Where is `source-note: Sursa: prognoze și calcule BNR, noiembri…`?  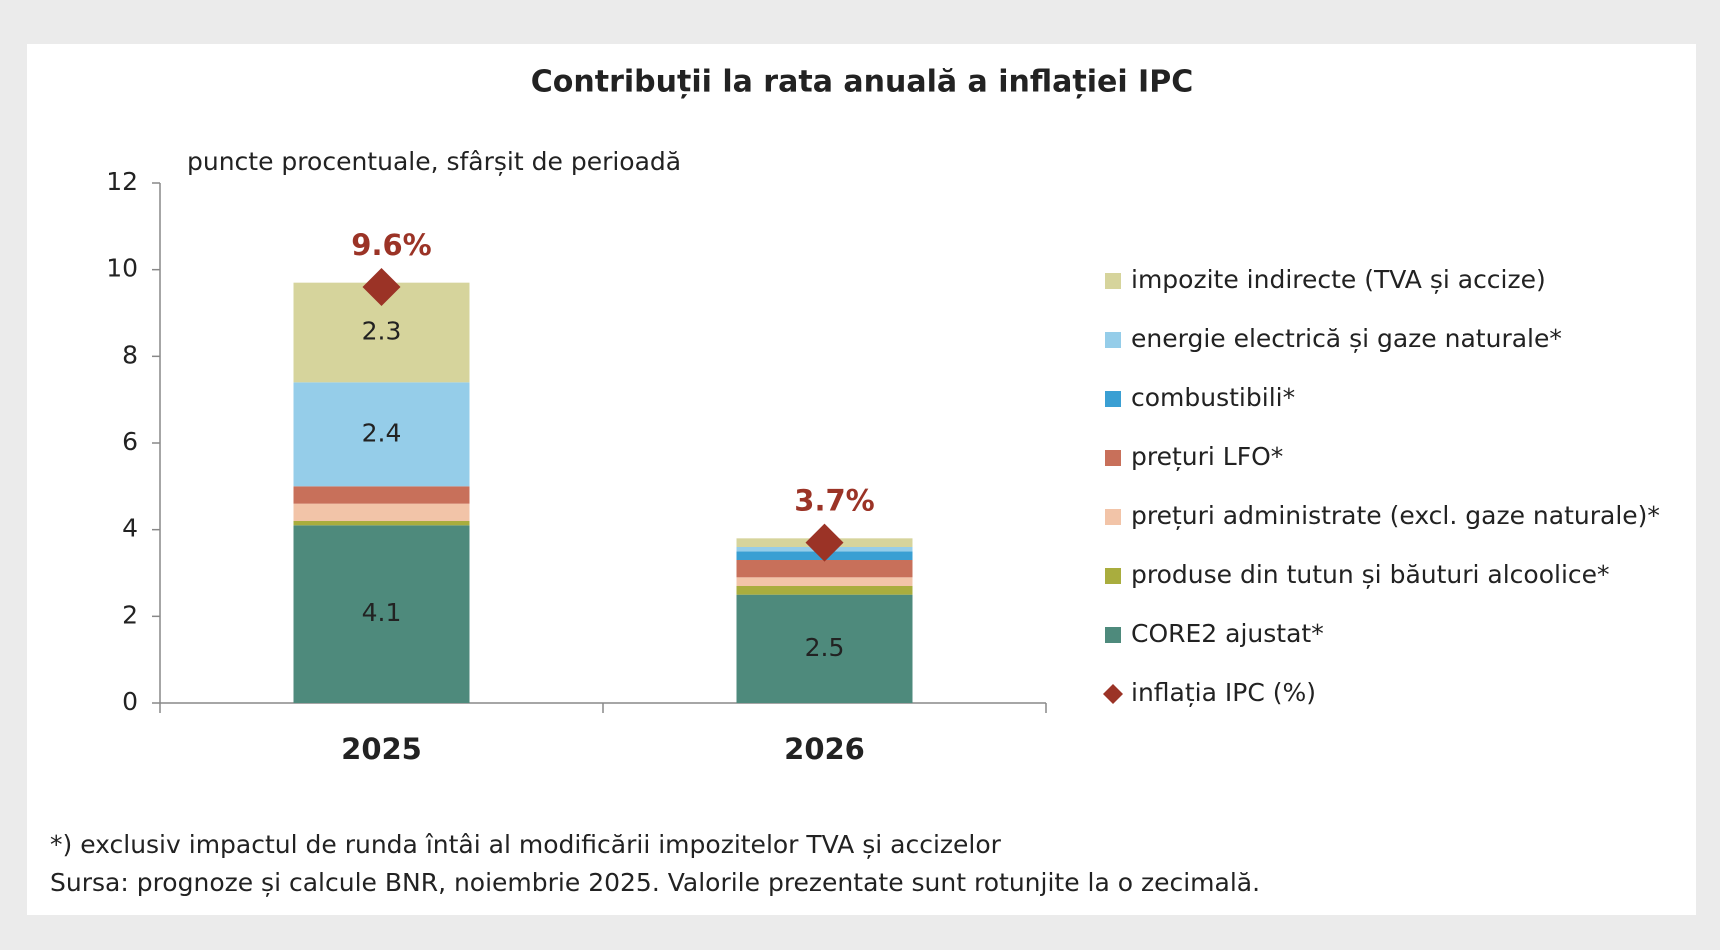
source-note: Sursa: prognoze și calcule BNR, noiembri… is located at coordinates (655, 882).